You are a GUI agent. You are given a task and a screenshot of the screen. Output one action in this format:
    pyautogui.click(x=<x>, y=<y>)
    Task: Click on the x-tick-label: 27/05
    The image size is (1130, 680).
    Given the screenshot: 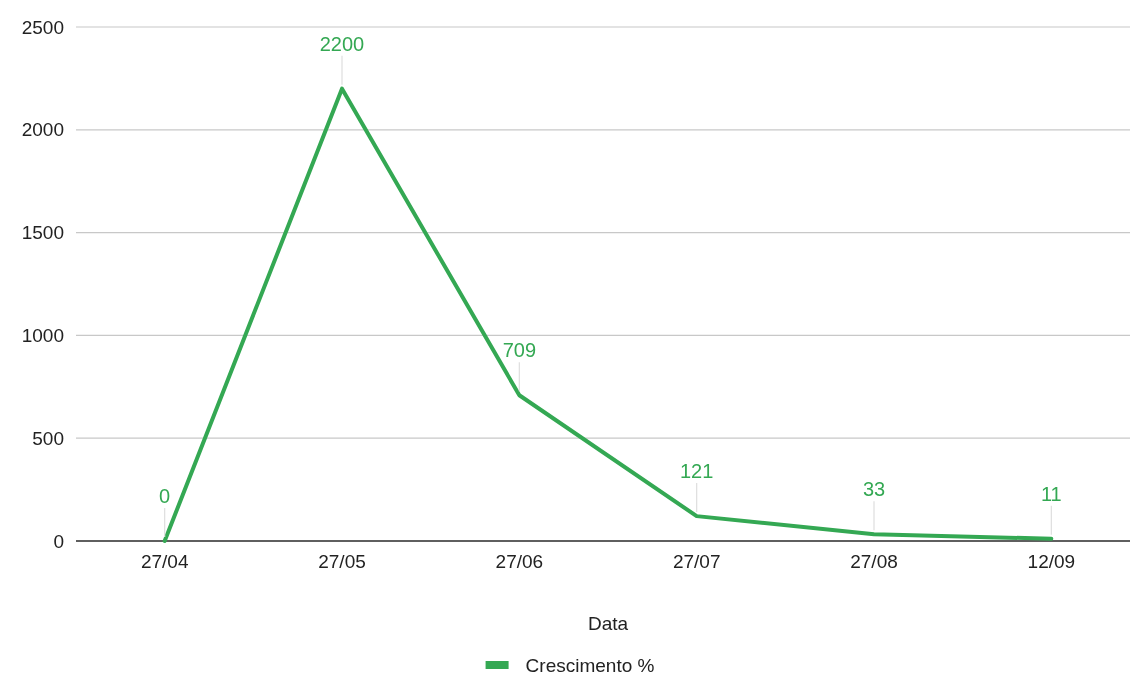 What is the action you would take?
    pyautogui.click(x=342, y=562)
    